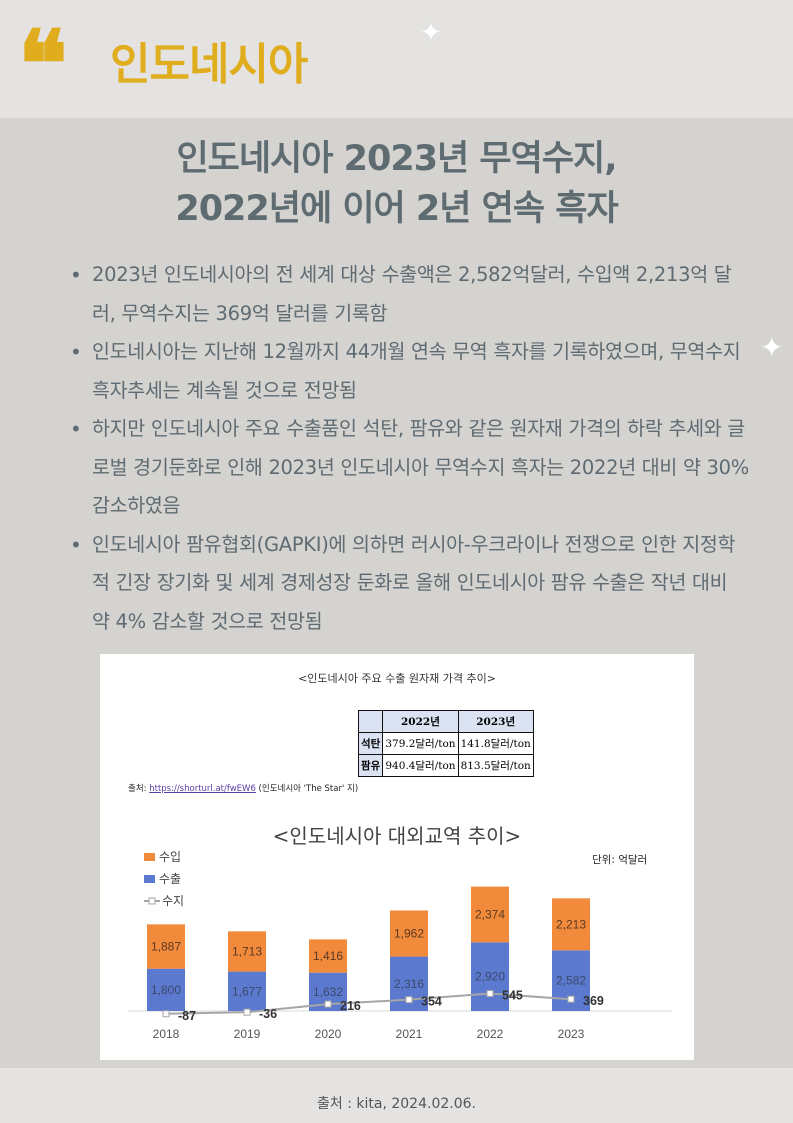 The image size is (793, 1123). I want to click on x-tick-label: 2021, so click(409, 1034).